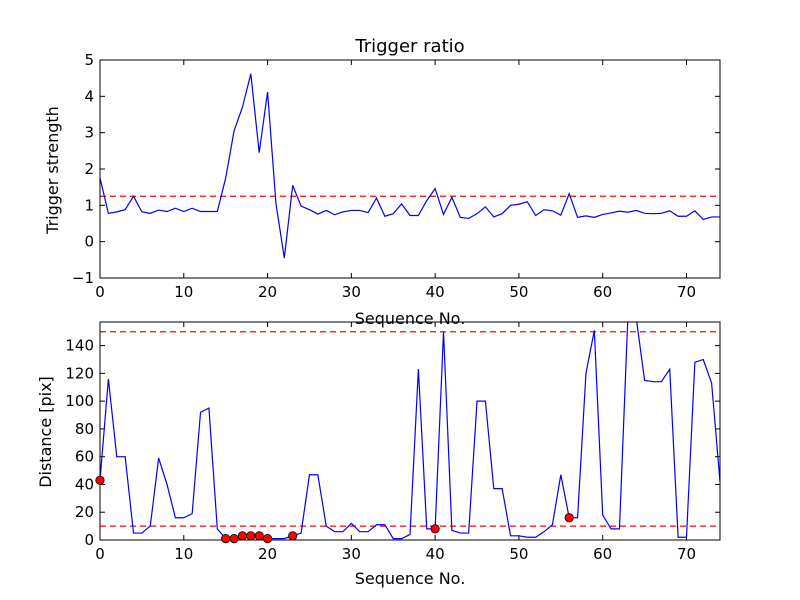  Describe the element at coordinates (84, 457) in the screenshot. I see `y-tick-label: 60` at that location.